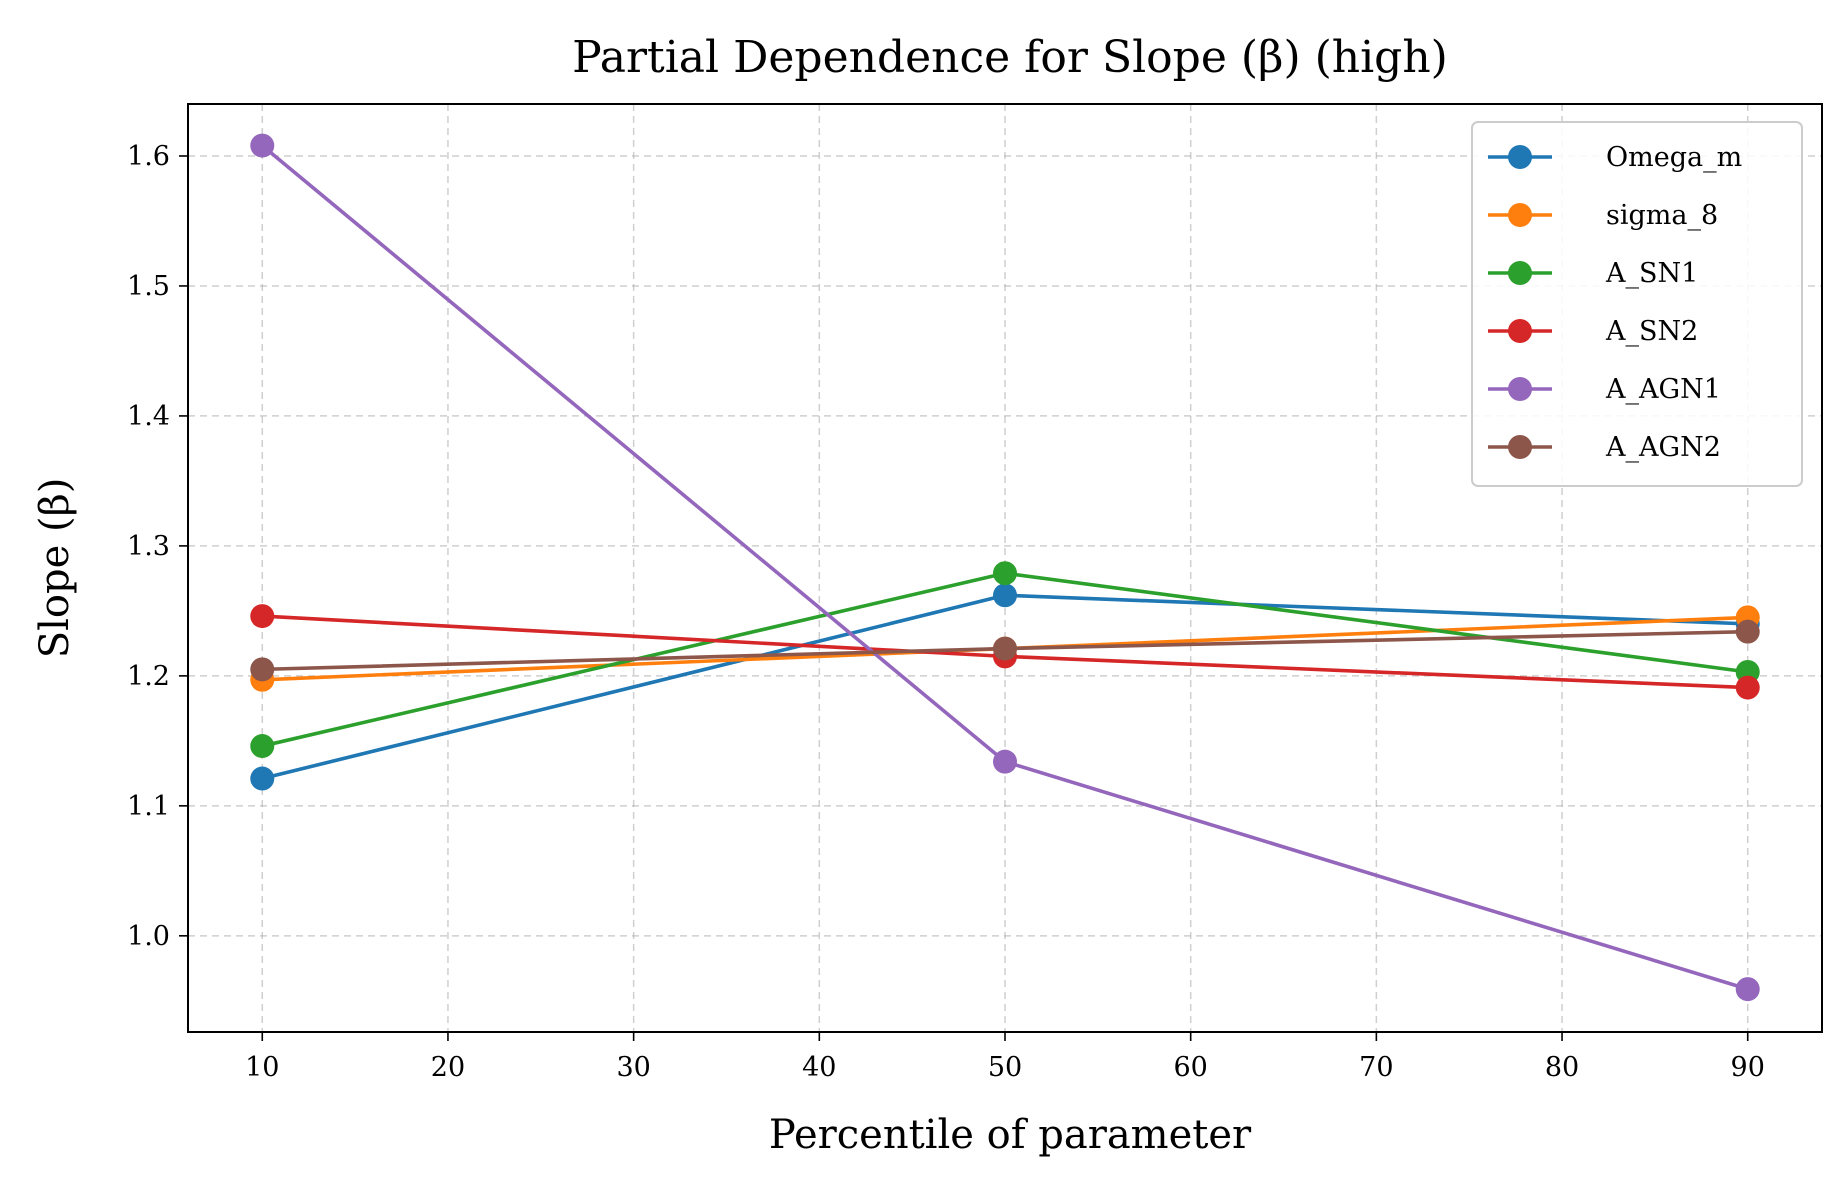 The height and width of the screenshot is (1195, 1844). I want to click on legend-item: A_SN2, so click(1593, 331).